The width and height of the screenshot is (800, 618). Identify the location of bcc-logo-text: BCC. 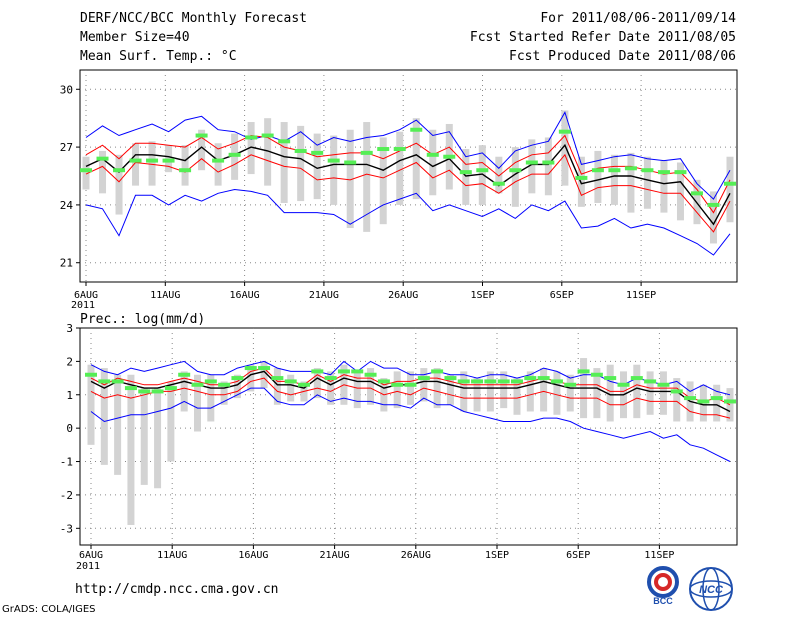
(663, 601).